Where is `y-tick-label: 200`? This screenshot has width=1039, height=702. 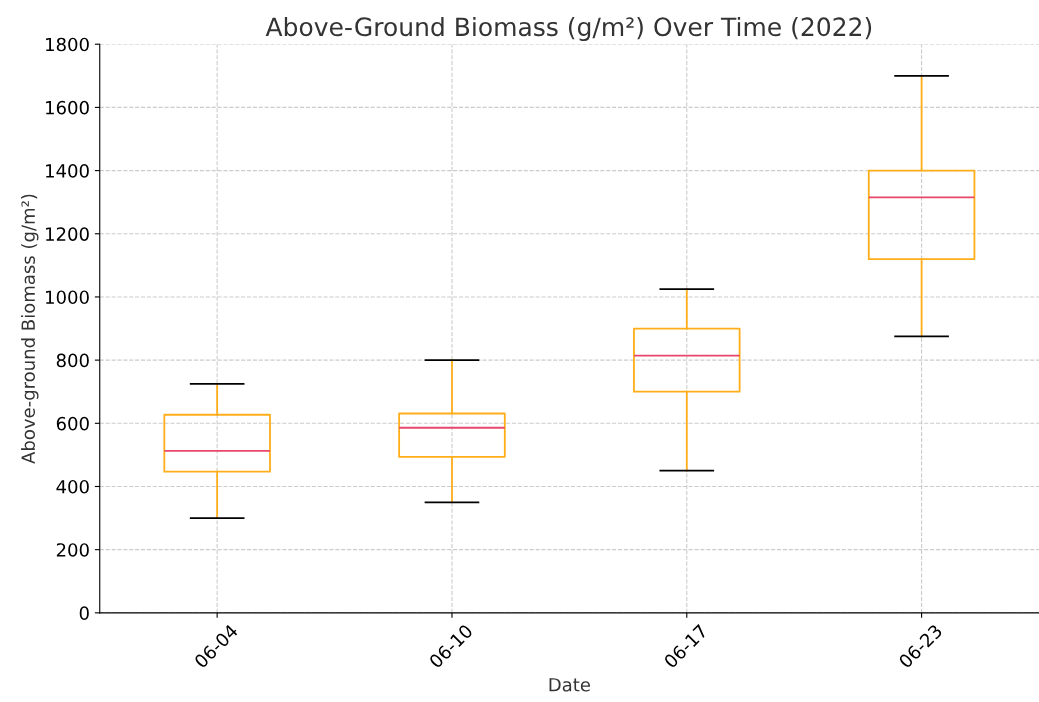 y-tick-label: 200 is located at coordinates (72, 550).